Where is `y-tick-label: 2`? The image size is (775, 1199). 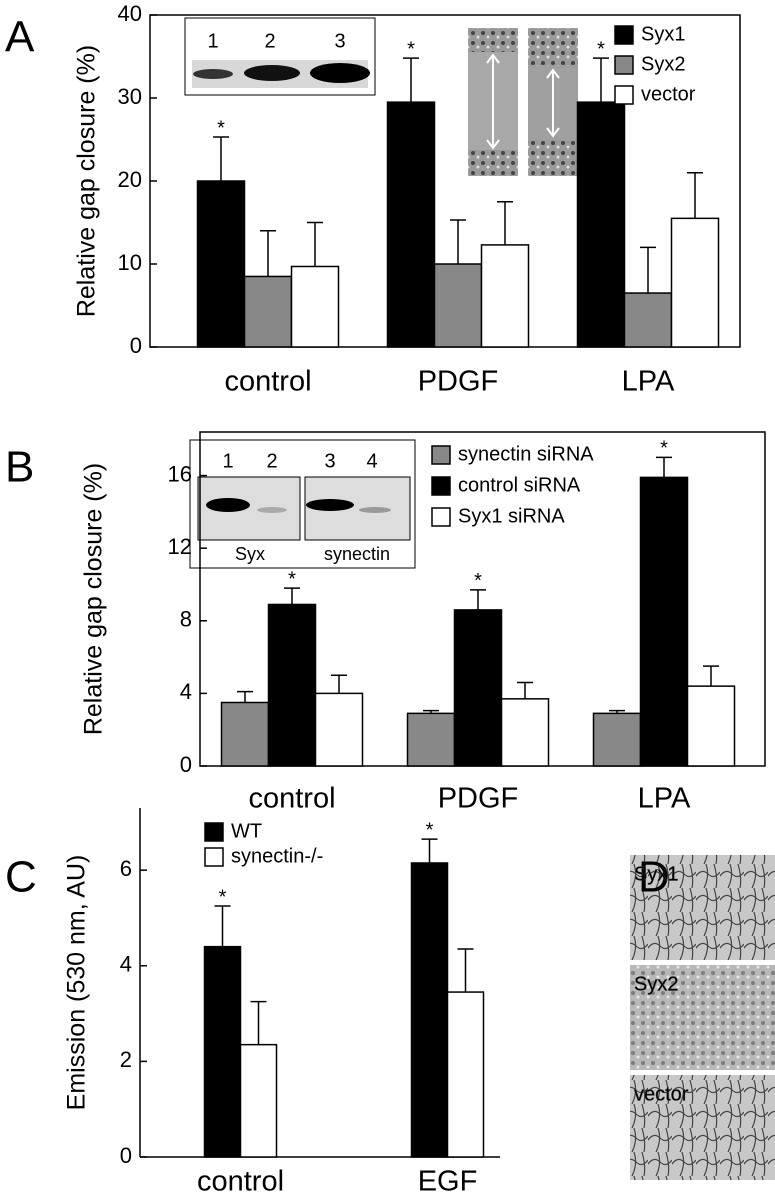 y-tick-label: 2 is located at coordinates (126, 1059).